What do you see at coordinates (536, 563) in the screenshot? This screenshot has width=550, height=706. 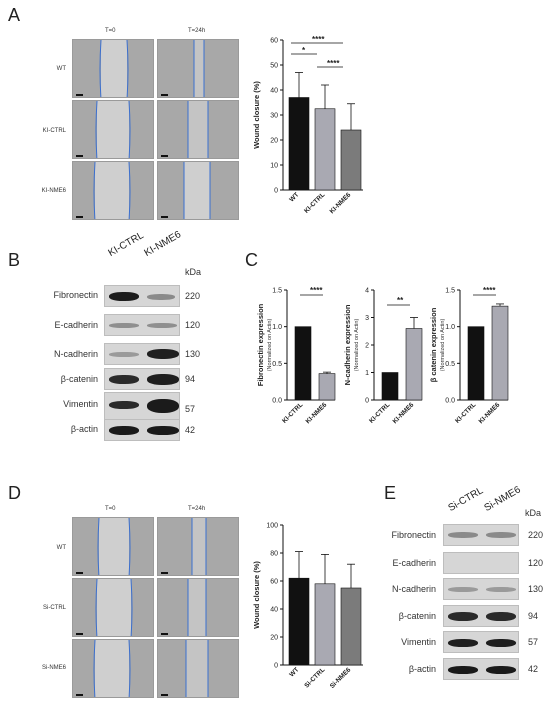 I see `kda-e-e-cadherin: 120` at bounding box center [536, 563].